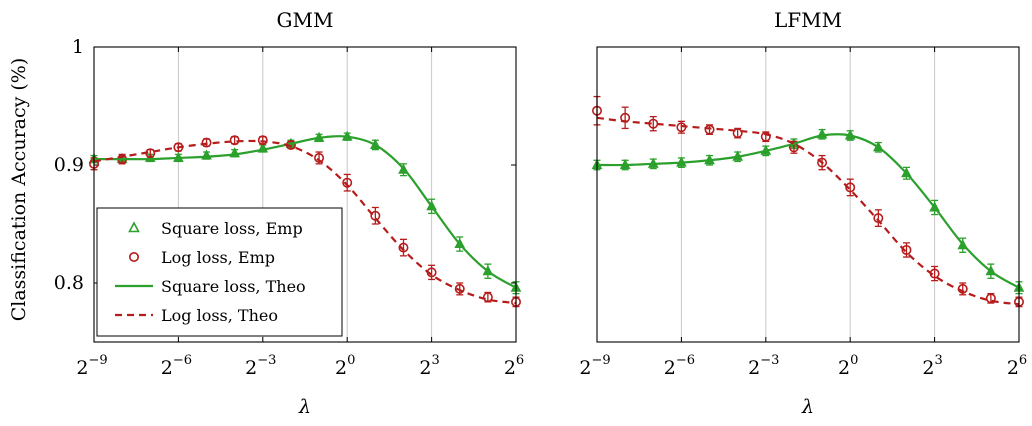 This screenshot has height=426, width=1032. I want to click on y-tick-label: 0.8, so click(69, 283).